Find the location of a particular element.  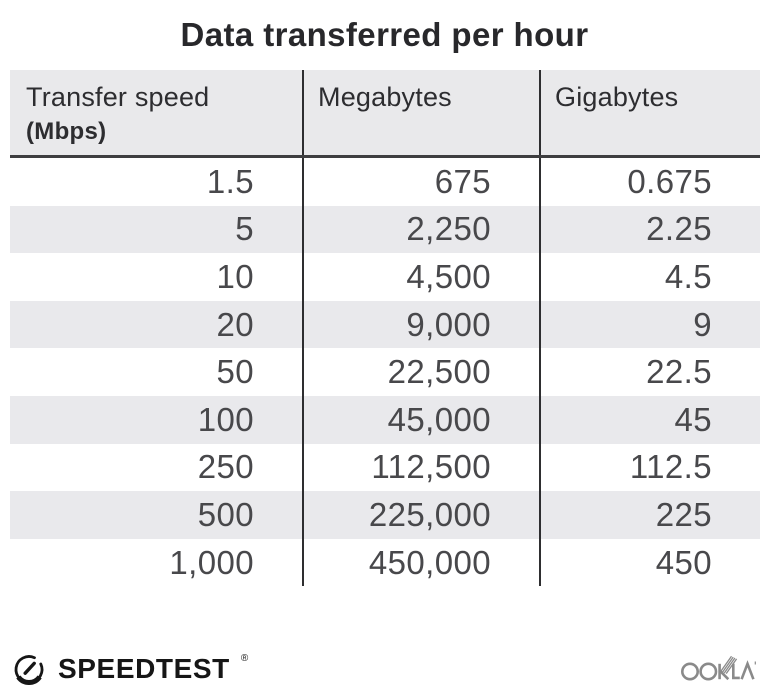

cell-gigabytes: 4.5 is located at coordinates (649, 277).